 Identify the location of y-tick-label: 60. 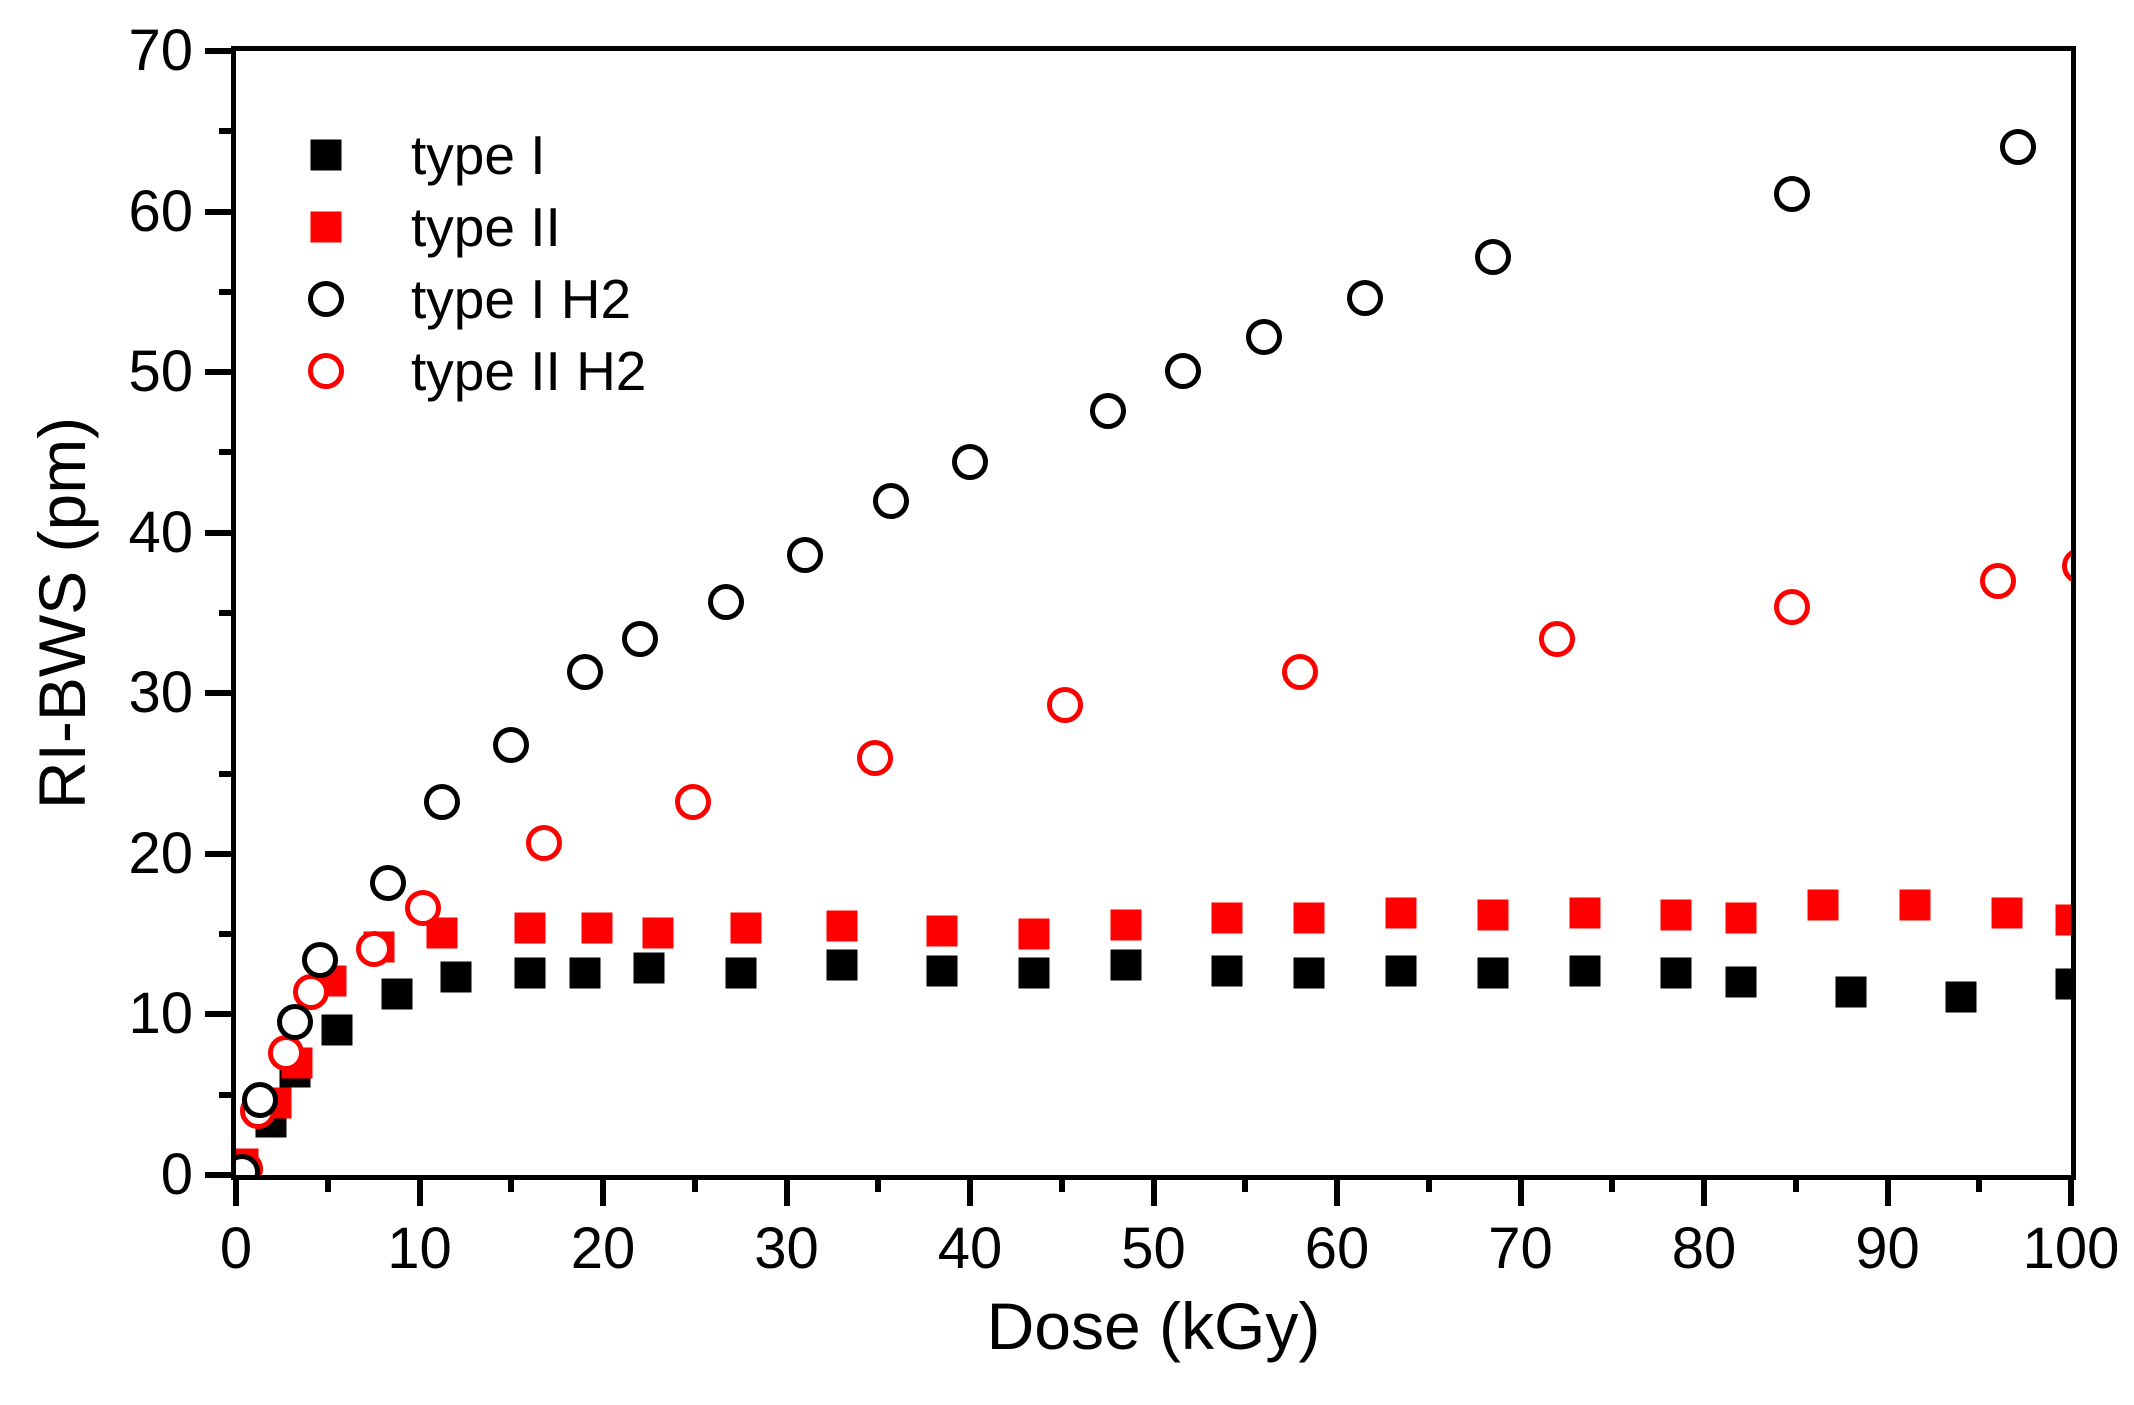
(160, 211).